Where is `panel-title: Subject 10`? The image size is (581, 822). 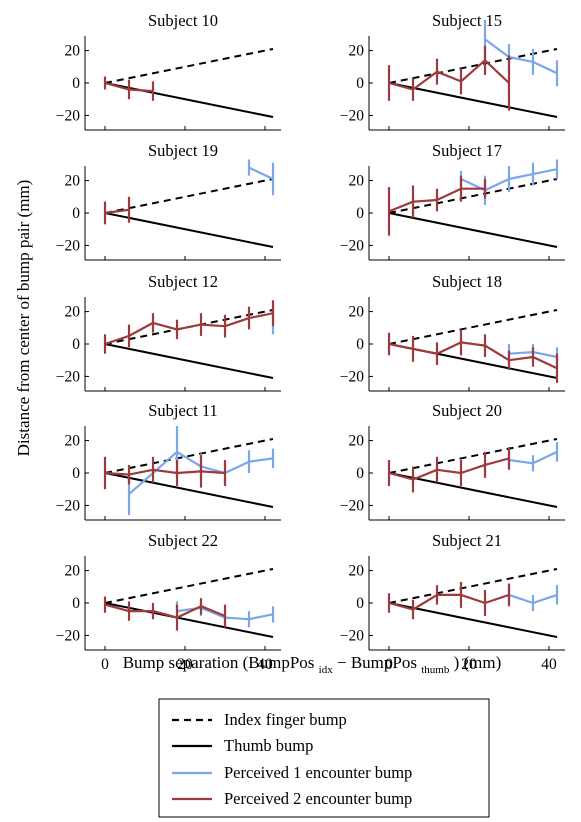
panel-title: Subject 10 is located at coordinates (183, 20).